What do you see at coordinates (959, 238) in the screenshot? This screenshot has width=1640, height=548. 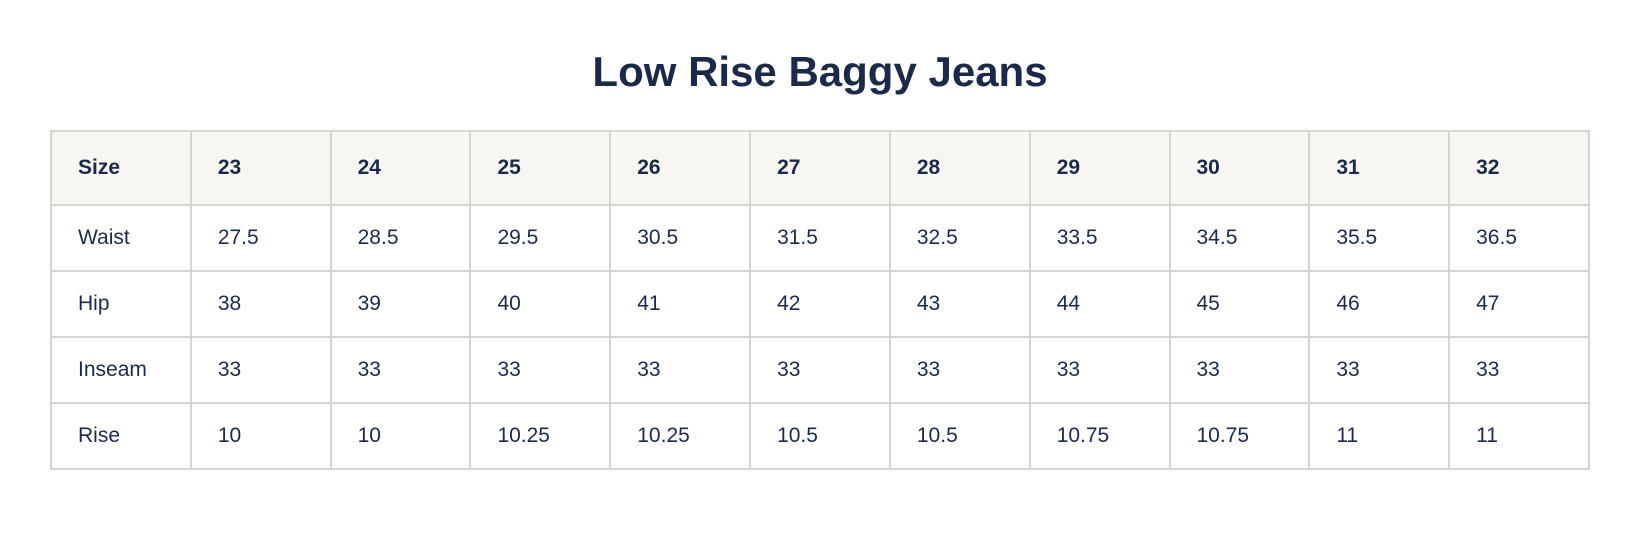 I see `table-cell: 32.5` at bounding box center [959, 238].